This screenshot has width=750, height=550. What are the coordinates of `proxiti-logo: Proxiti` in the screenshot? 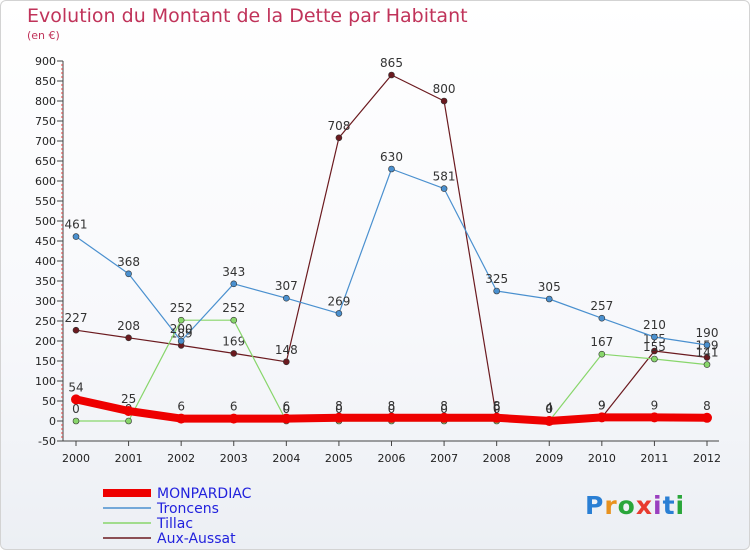 It's located at (635, 505).